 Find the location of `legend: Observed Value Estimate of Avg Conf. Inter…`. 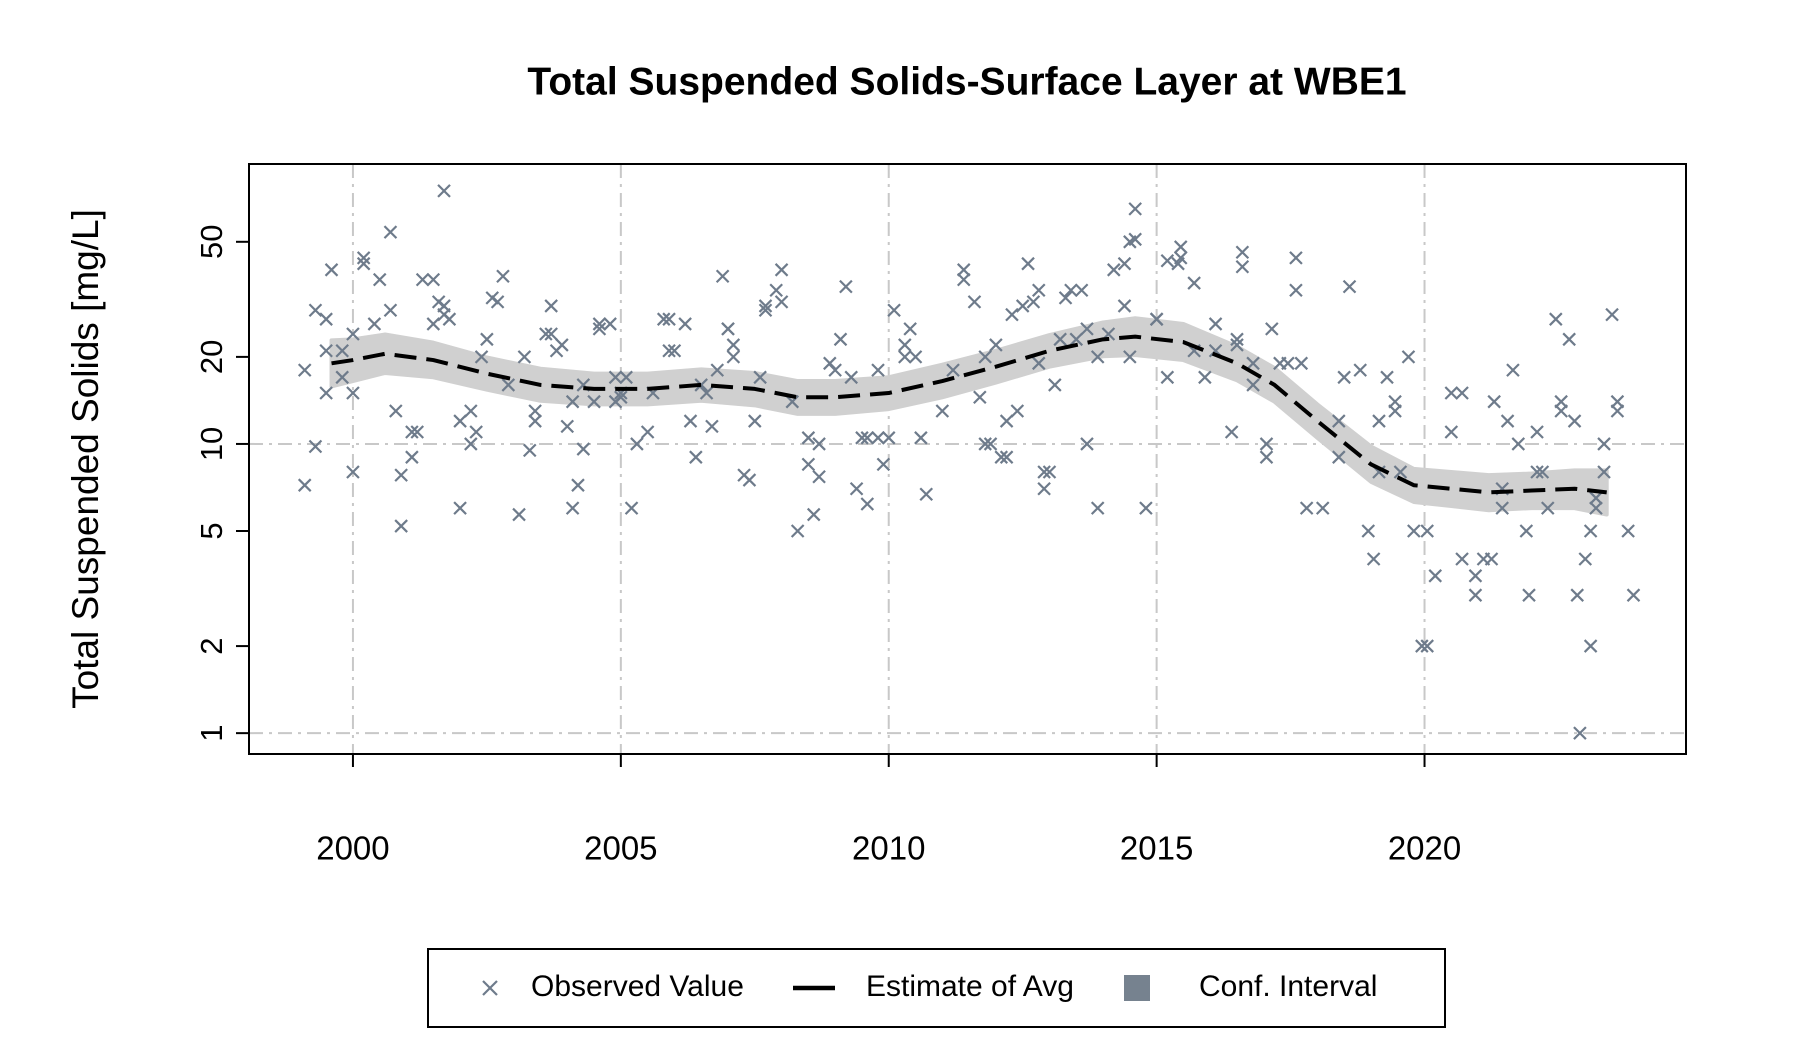

legend: Observed Value Estimate of Avg Conf. Inter… is located at coordinates (929, 986).